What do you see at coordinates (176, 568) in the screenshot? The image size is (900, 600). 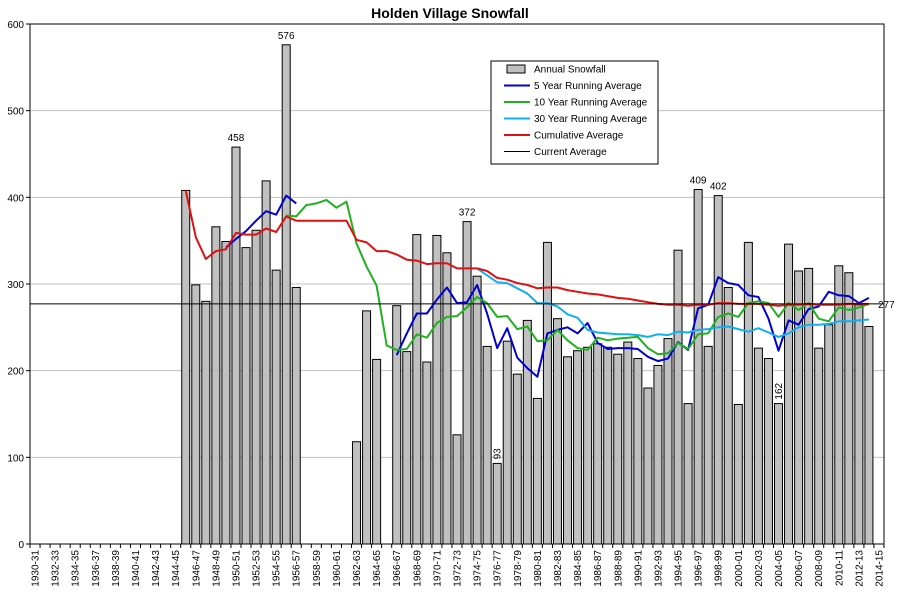 I see `x-tick-label: 1944-45` at bounding box center [176, 568].